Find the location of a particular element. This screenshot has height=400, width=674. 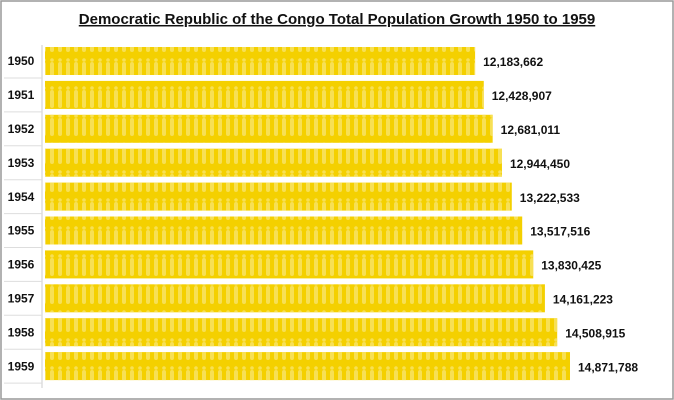

data-label: 14,508,915 is located at coordinates (595, 333).